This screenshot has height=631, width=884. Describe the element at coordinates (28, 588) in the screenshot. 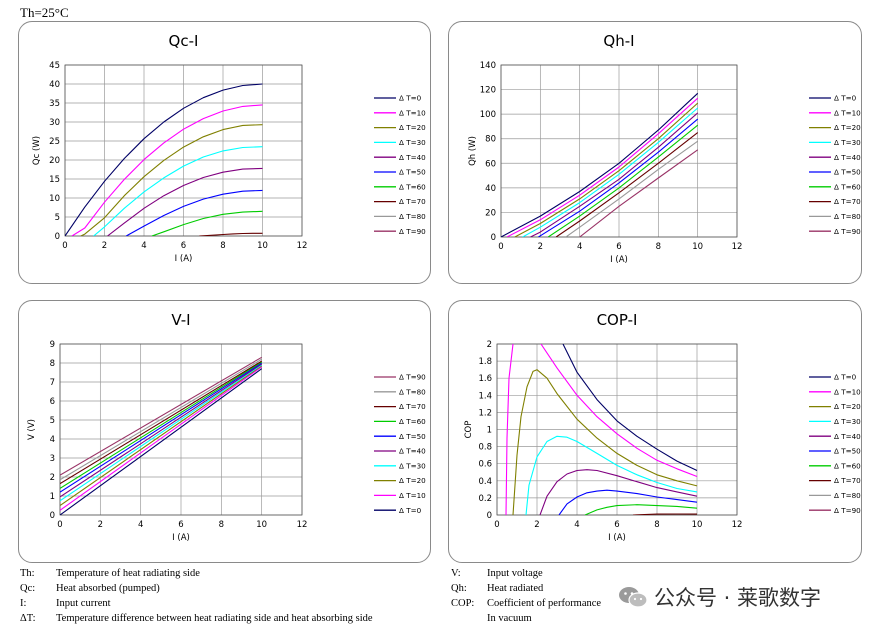

I see `footer-key: Qc:` at that location.